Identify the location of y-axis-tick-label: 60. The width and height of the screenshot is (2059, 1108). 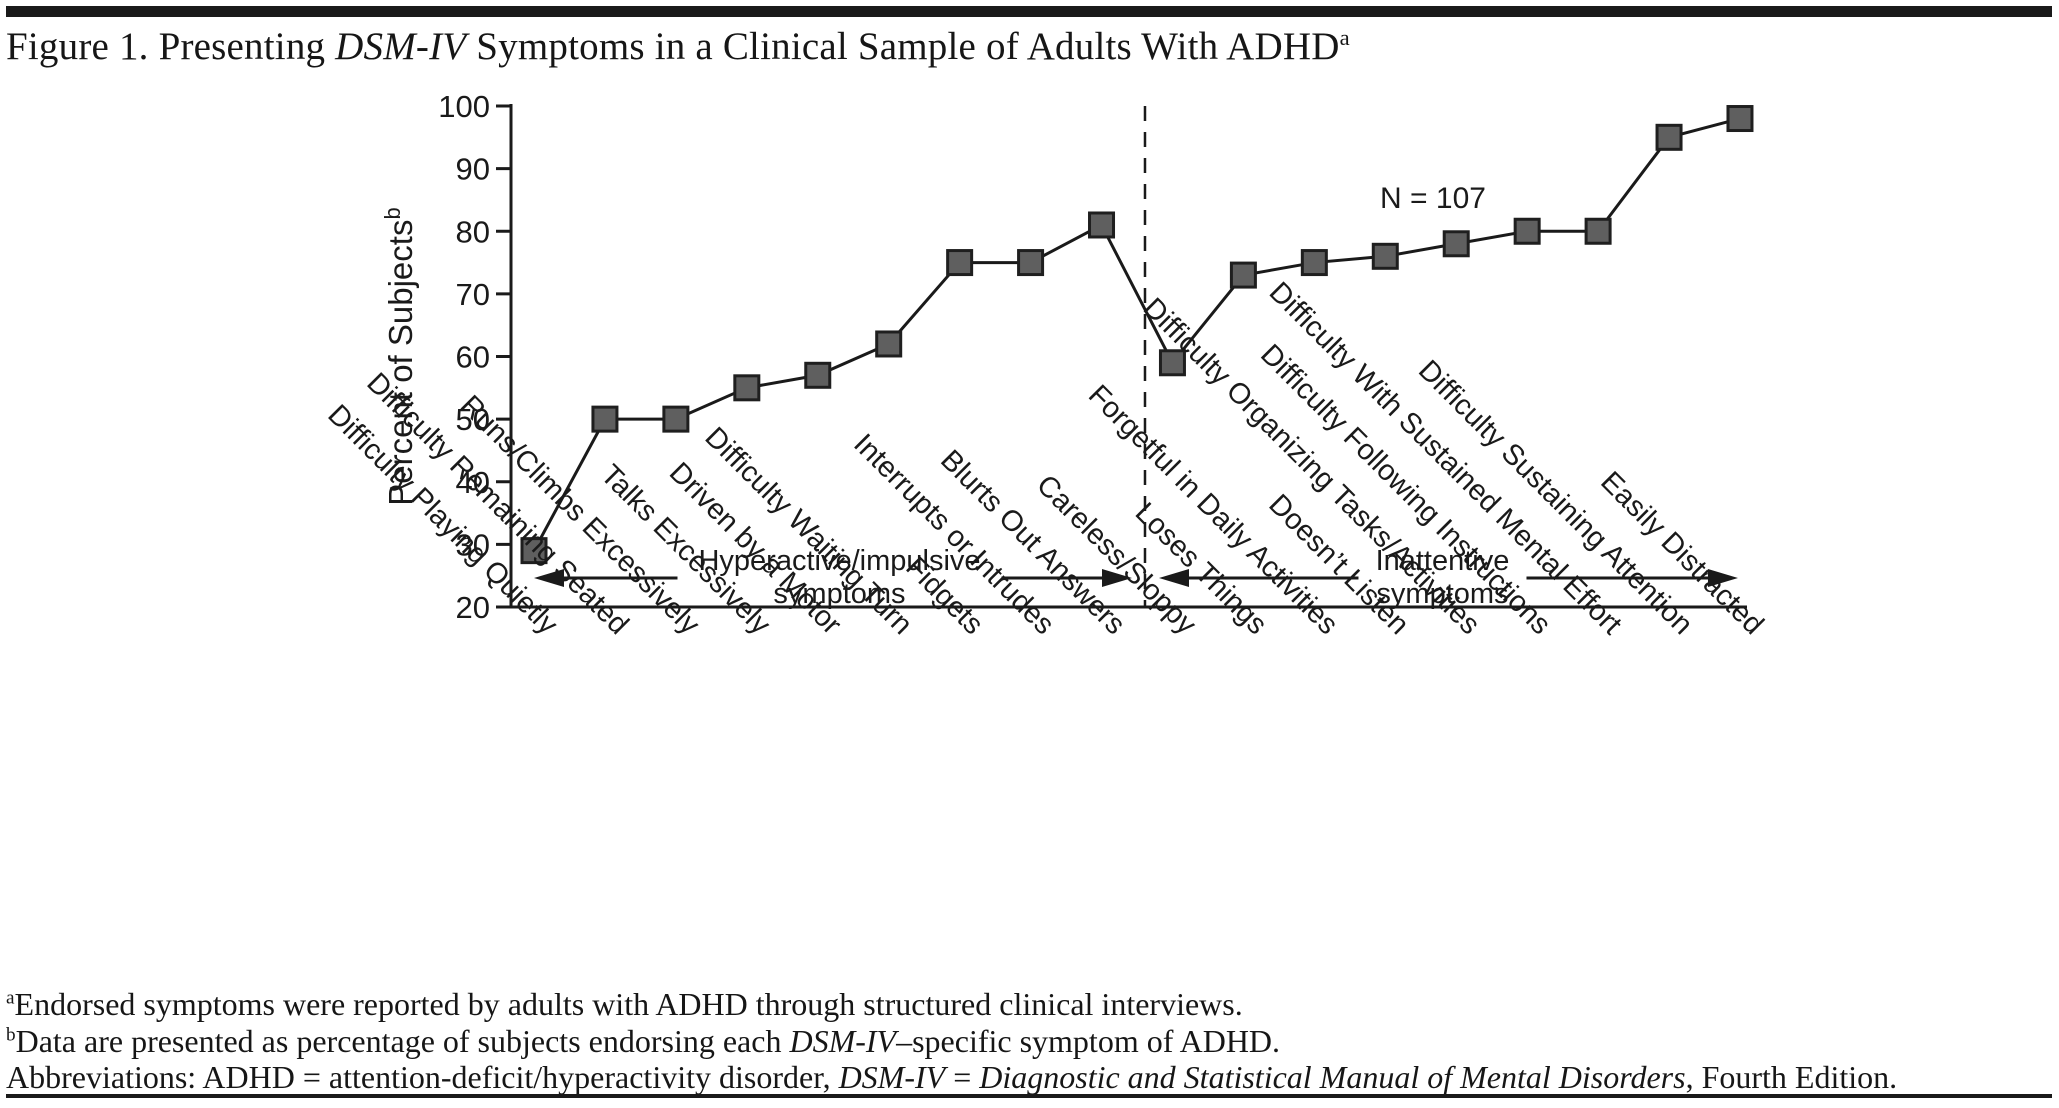
(473, 357).